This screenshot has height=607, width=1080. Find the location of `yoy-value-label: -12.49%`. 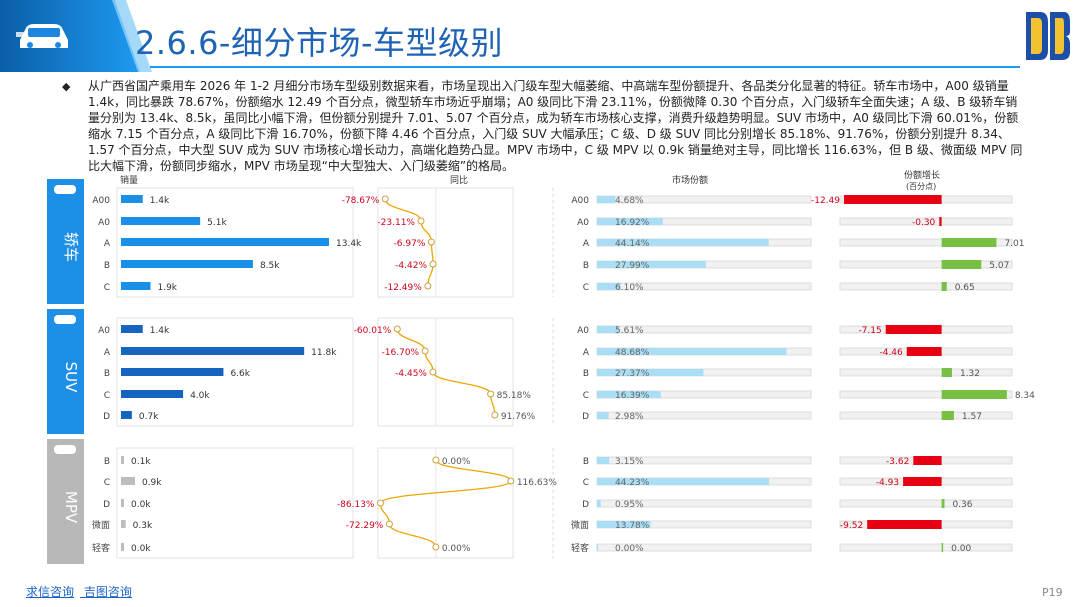

yoy-value-label: -12.49% is located at coordinates (403, 288).